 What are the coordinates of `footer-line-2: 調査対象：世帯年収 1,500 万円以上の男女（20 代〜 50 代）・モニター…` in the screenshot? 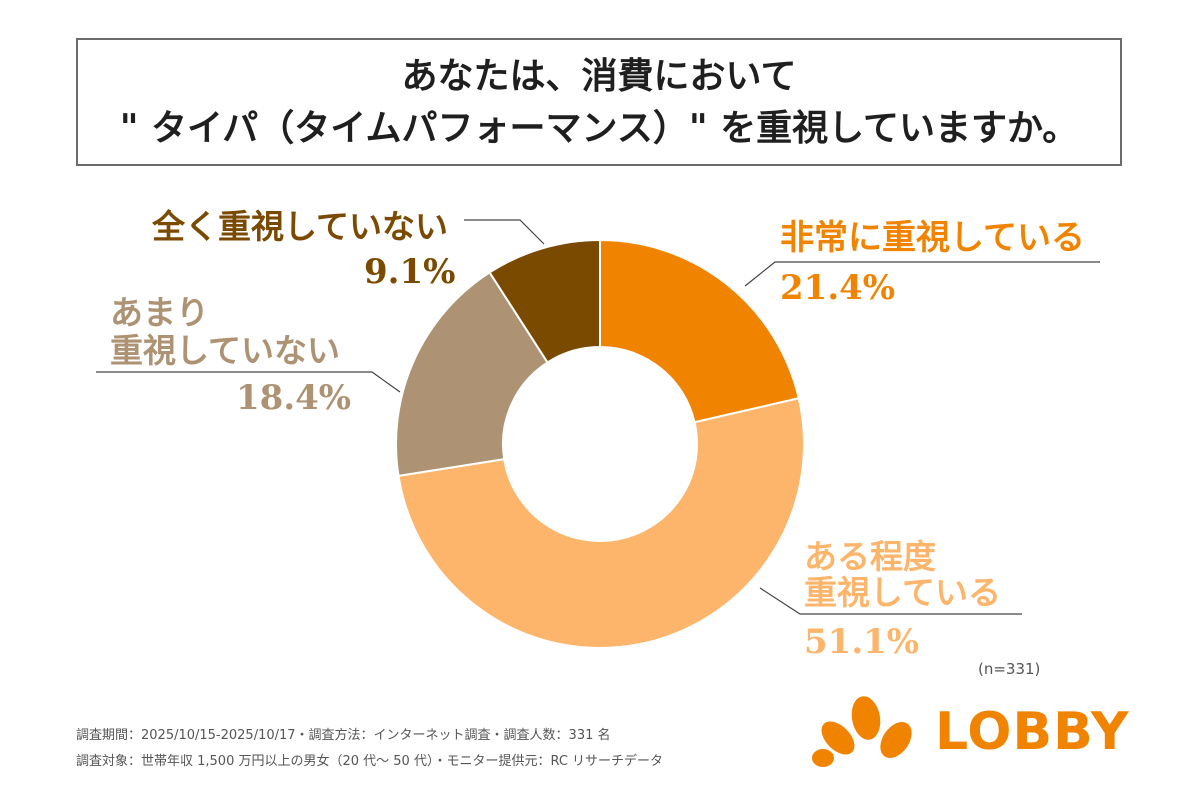 It's located at (370, 761).